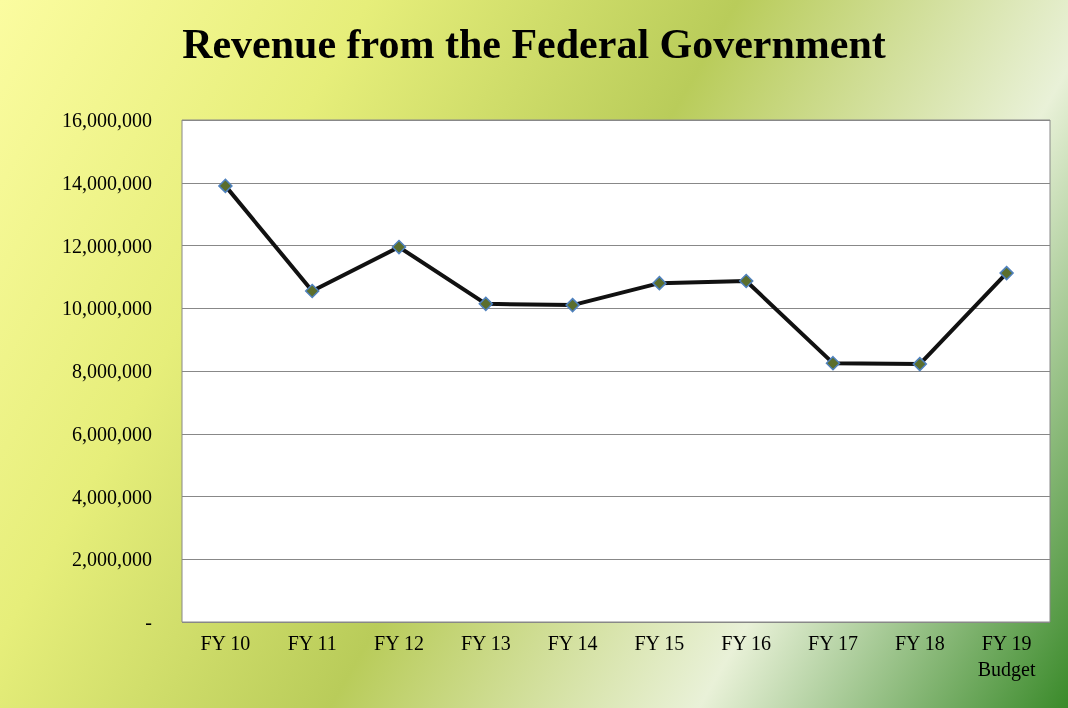 The image size is (1068, 708). What do you see at coordinates (485, 643) in the screenshot?
I see `x-tick-label: FY 13` at bounding box center [485, 643].